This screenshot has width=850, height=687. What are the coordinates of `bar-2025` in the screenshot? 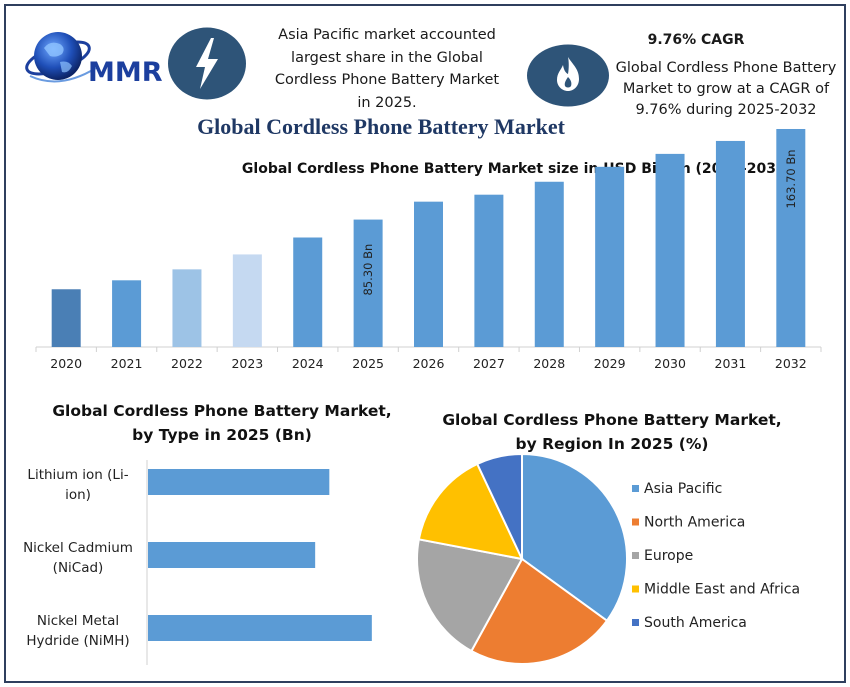 It's located at (368, 283).